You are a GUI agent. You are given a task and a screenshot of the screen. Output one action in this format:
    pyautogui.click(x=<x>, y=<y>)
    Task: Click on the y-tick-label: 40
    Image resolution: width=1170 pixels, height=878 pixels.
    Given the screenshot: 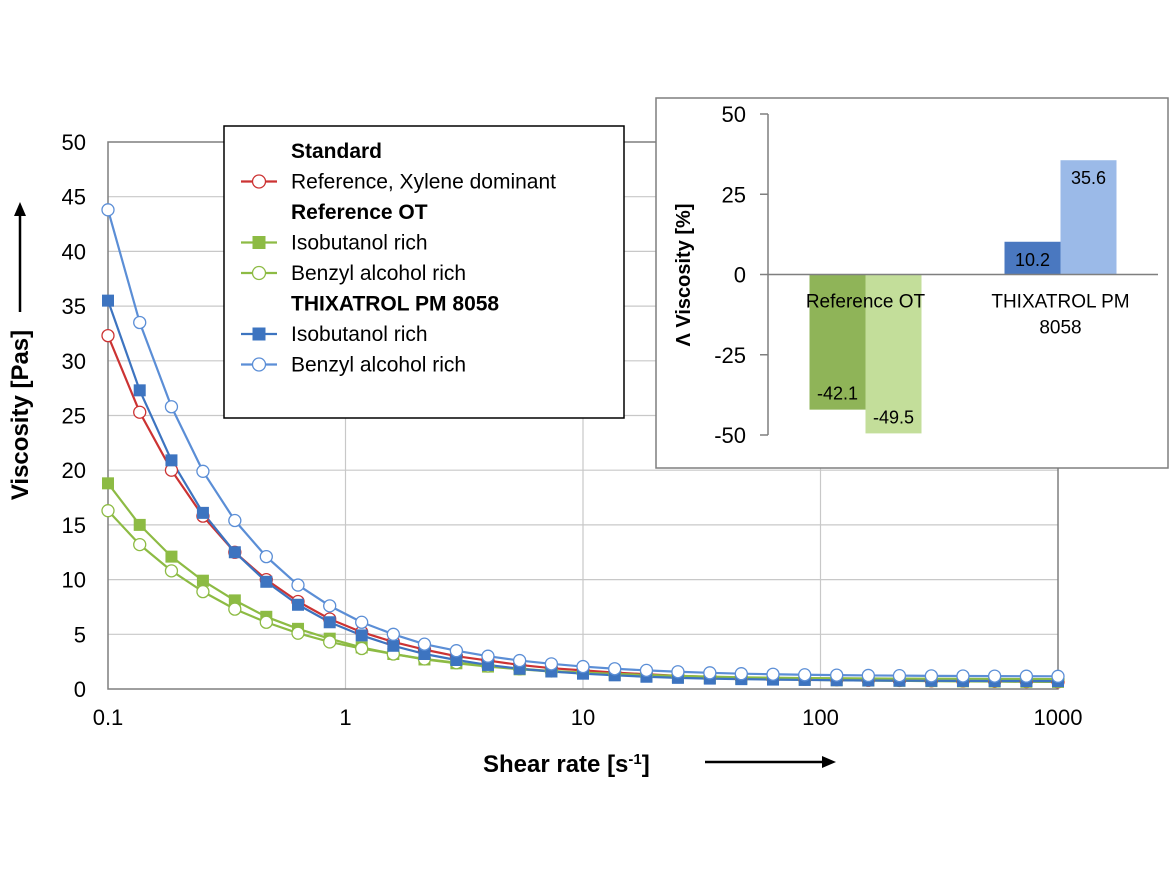 What is the action you would take?
    pyautogui.click(x=74, y=251)
    